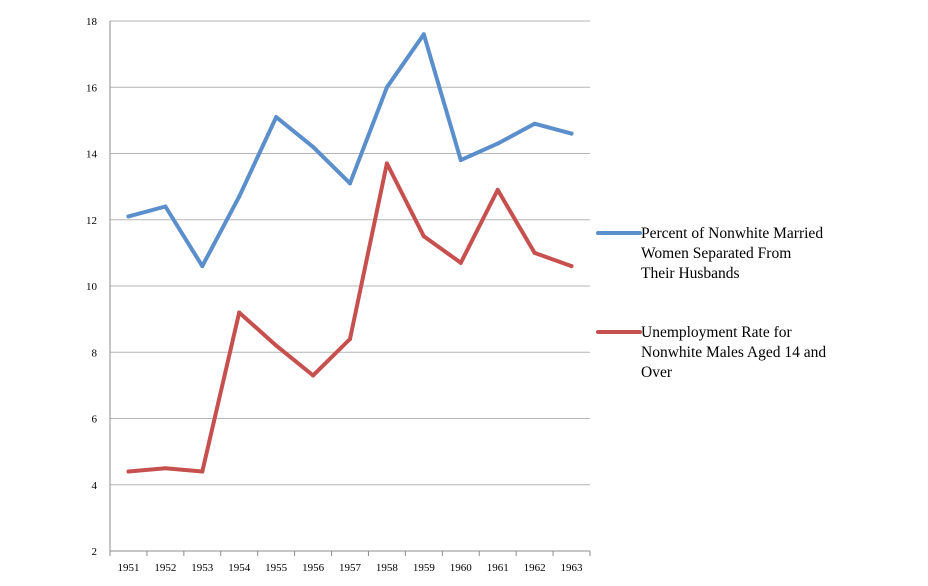 The image size is (928, 586). I want to click on legend-label: Women Separated From, so click(716, 253).